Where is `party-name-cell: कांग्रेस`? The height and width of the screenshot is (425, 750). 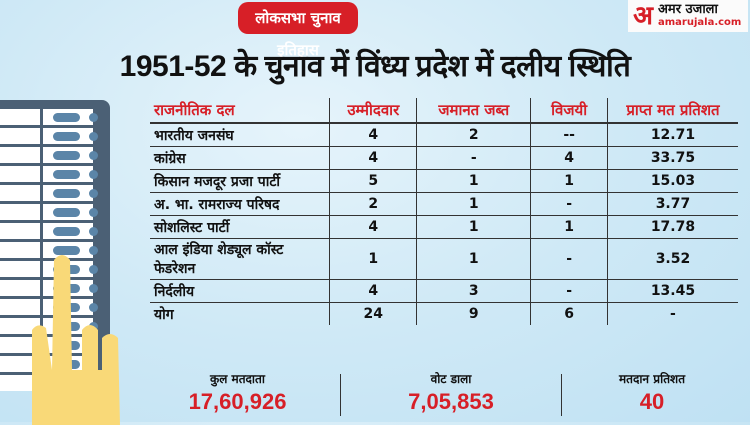
party-name-cell: कांग्रेस is located at coordinates (240, 158).